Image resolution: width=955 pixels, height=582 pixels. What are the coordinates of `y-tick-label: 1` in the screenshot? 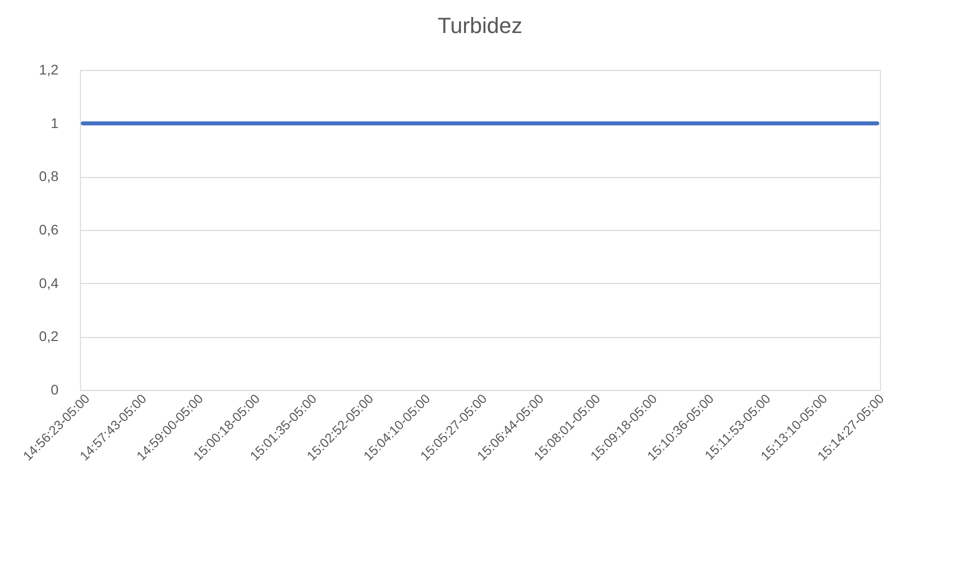 It's located at (54, 122).